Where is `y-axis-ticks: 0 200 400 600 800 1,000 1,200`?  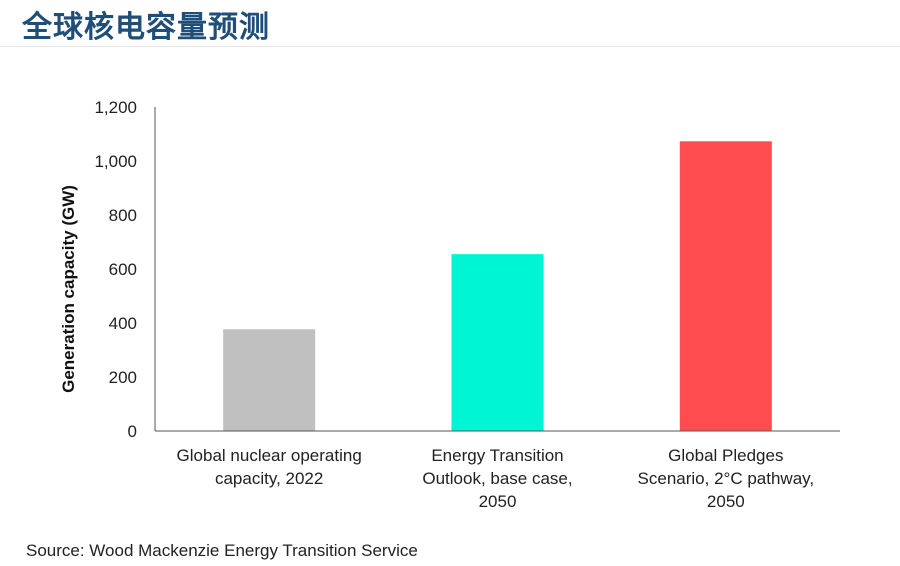
y-axis-ticks: 0 200 400 600 800 1,000 1,200 is located at coordinates (115, 269).